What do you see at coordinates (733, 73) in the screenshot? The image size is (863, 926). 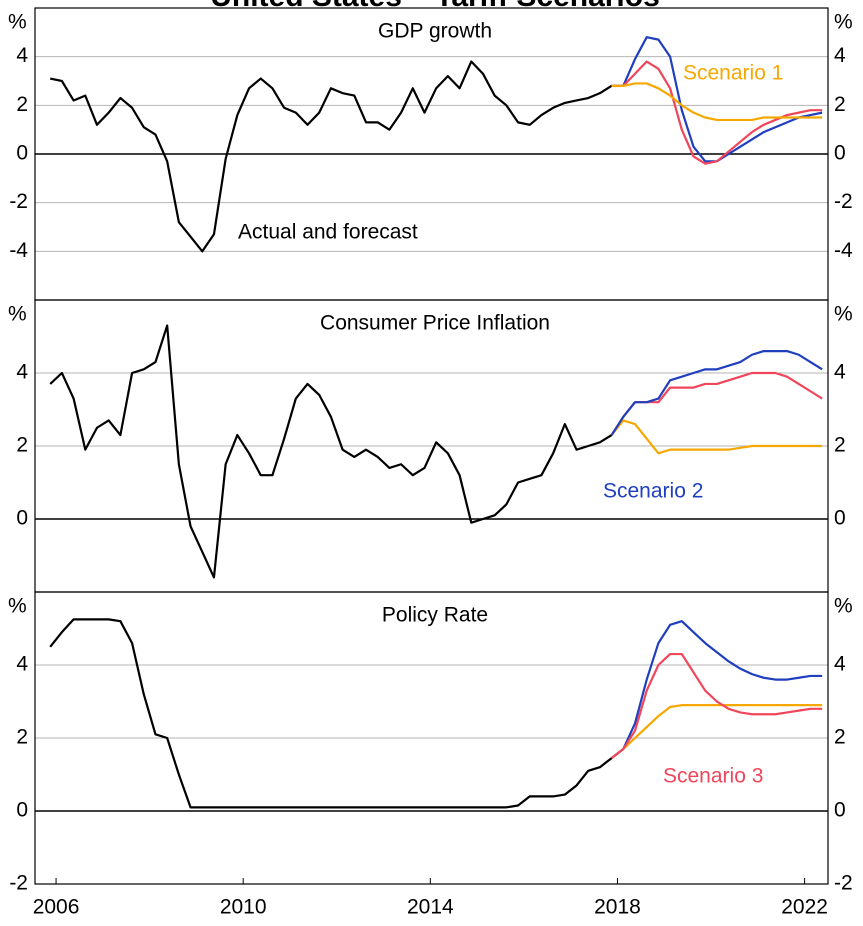 I see `series-label: Scenario 1` at bounding box center [733, 73].